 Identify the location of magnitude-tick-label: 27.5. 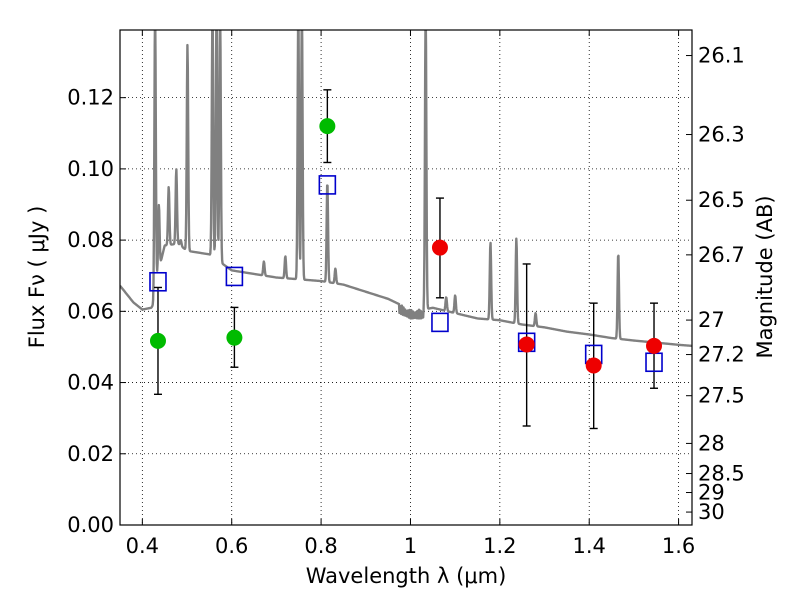
(721, 396).